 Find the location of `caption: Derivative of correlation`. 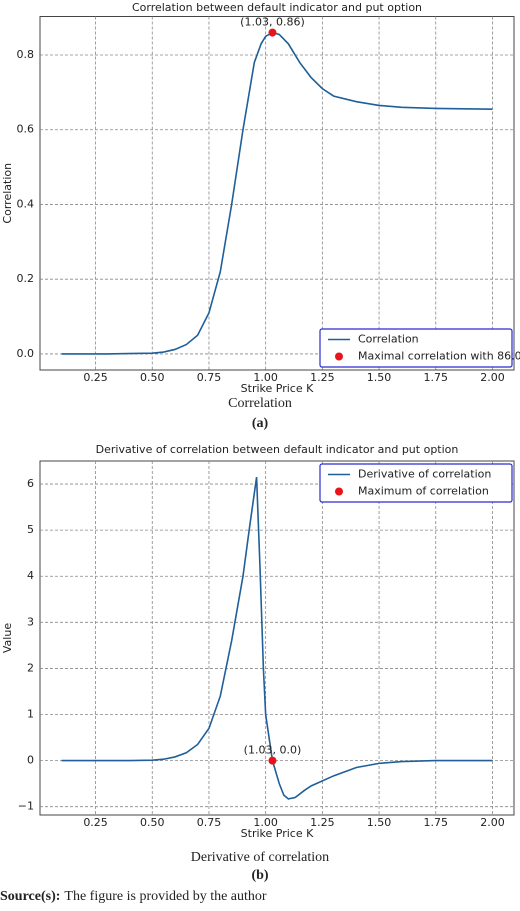

caption: Derivative of correlation is located at coordinates (260, 857).